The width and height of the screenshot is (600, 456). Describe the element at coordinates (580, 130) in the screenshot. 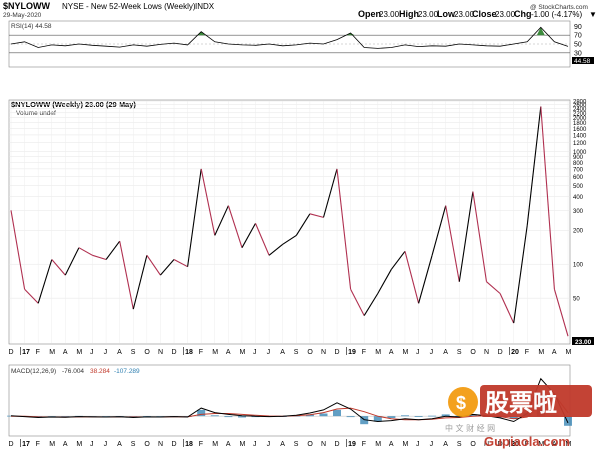

I see `price-tick-label: 1600` at that location.